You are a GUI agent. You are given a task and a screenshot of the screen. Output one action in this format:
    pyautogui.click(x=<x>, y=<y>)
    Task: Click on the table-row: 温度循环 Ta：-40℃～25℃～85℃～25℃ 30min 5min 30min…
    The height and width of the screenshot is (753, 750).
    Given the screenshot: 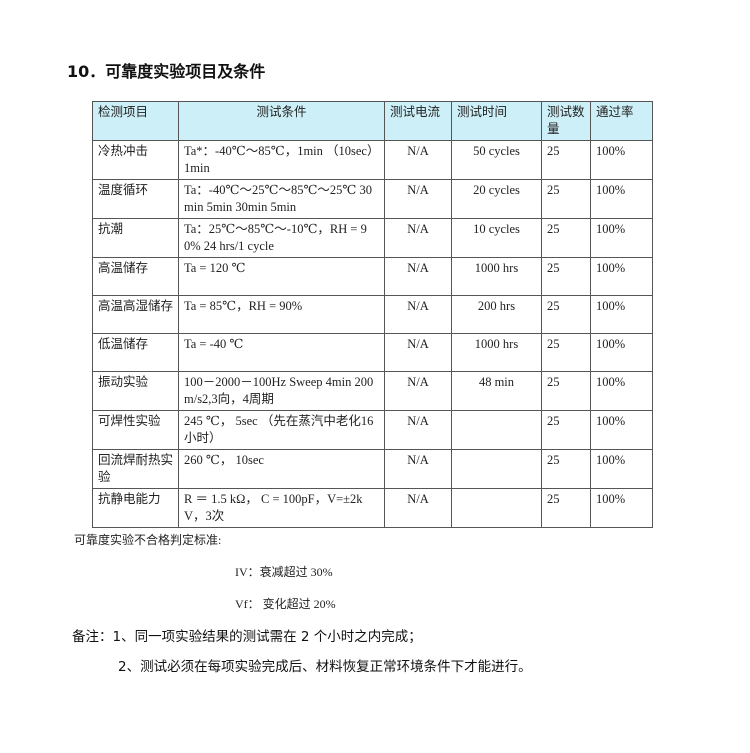 What is the action you would take?
    pyautogui.click(x=372, y=199)
    